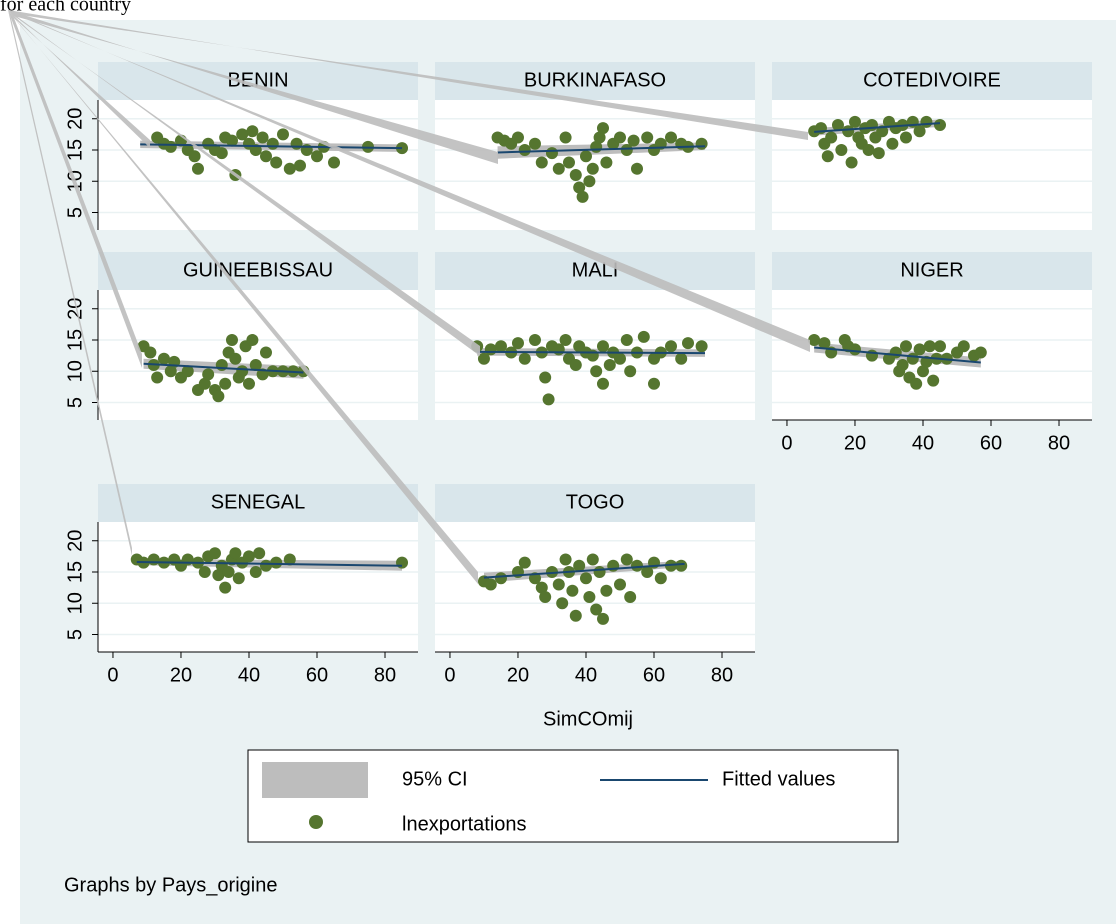  What do you see at coordinates (464, 824) in the screenshot?
I see `legend-label: lnexportations` at bounding box center [464, 824].